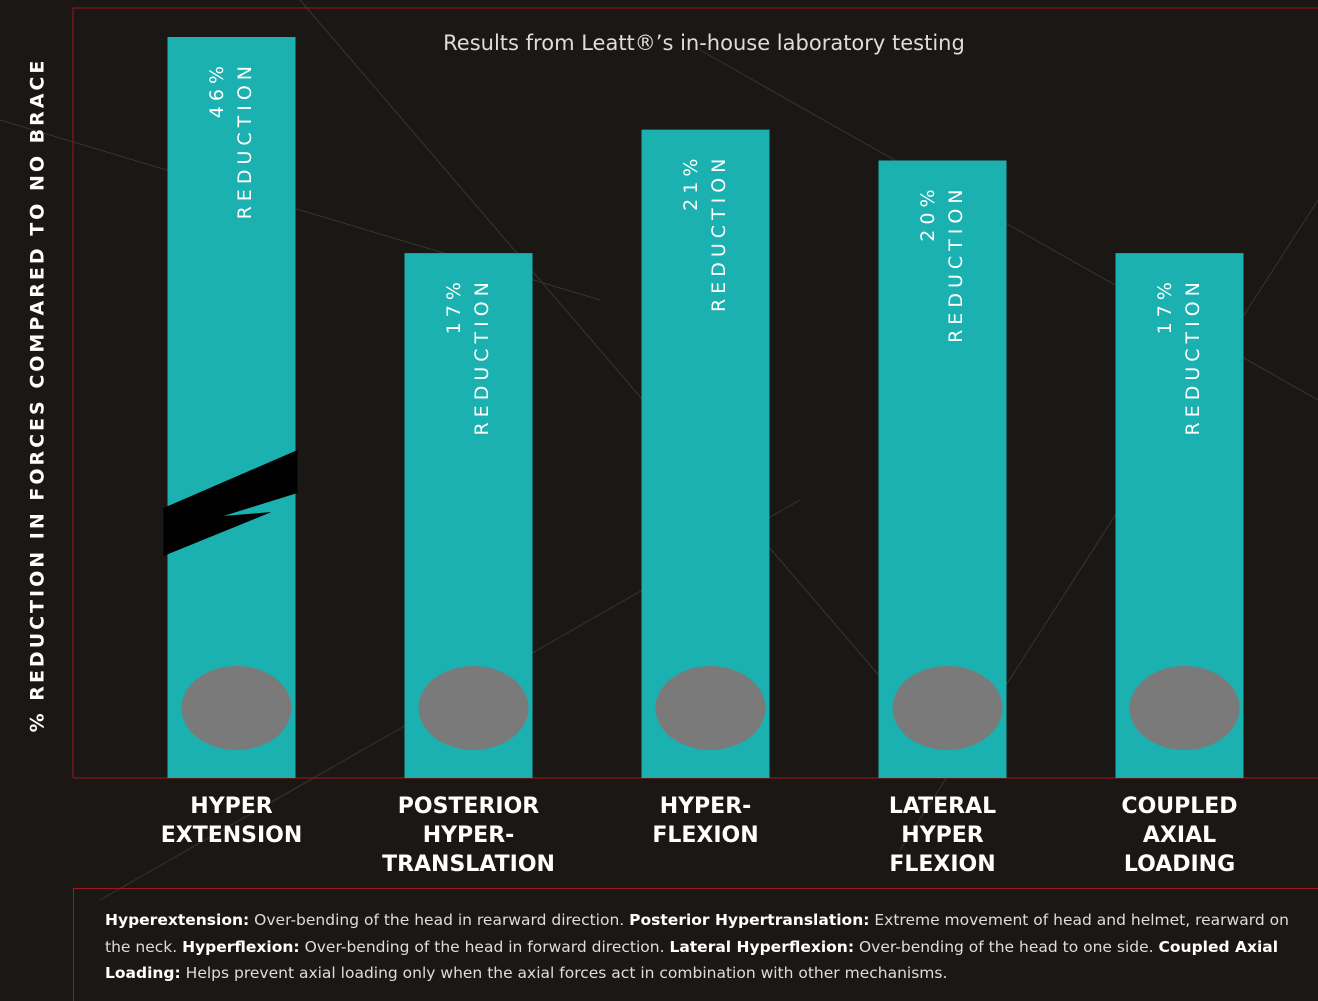 The height and width of the screenshot is (1001, 1318). What do you see at coordinates (177, 920) in the screenshot?
I see `definition-term: Hyperextension:` at bounding box center [177, 920].